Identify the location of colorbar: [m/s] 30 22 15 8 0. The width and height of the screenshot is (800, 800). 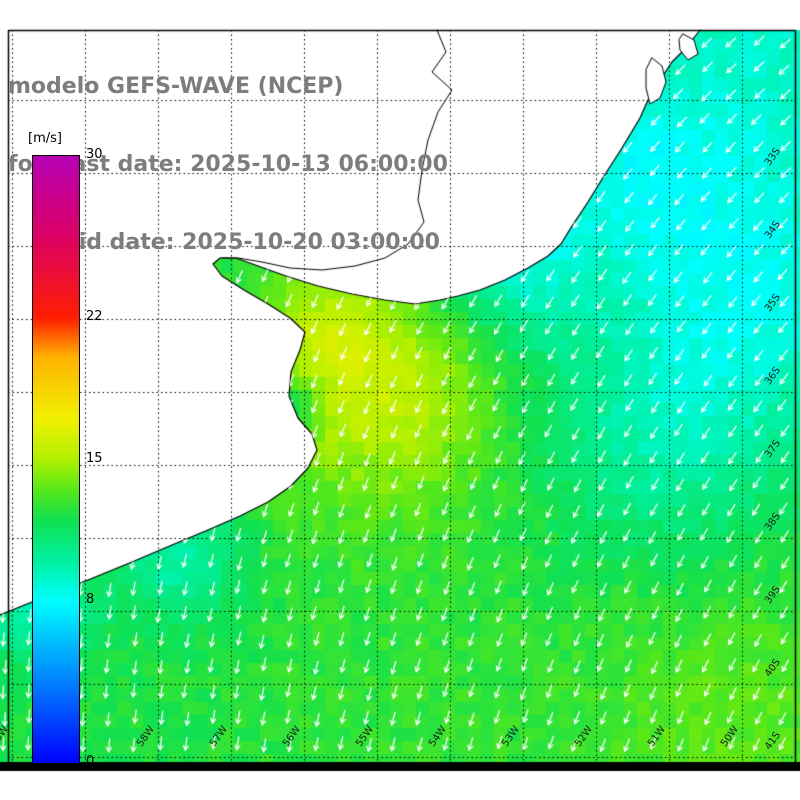
(65, 450).